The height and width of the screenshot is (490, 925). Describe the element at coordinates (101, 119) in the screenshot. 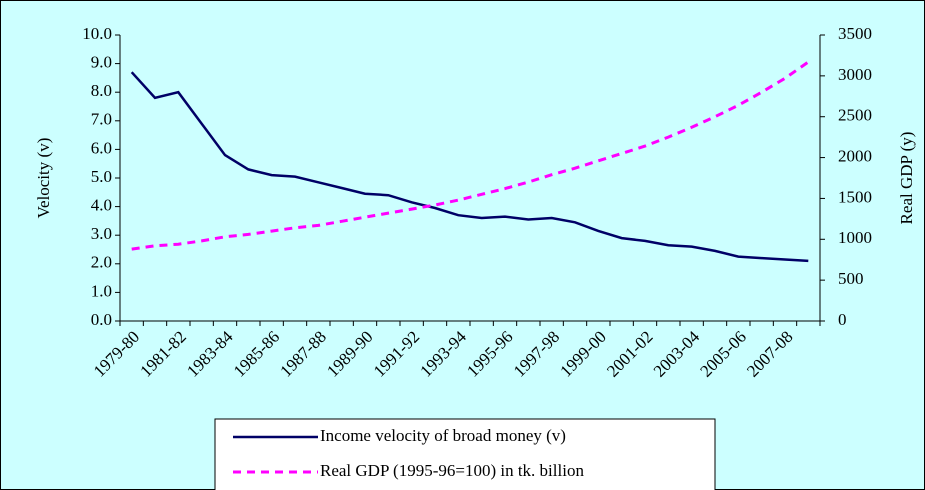

I see `y-tick-label: 7.0` at that location.